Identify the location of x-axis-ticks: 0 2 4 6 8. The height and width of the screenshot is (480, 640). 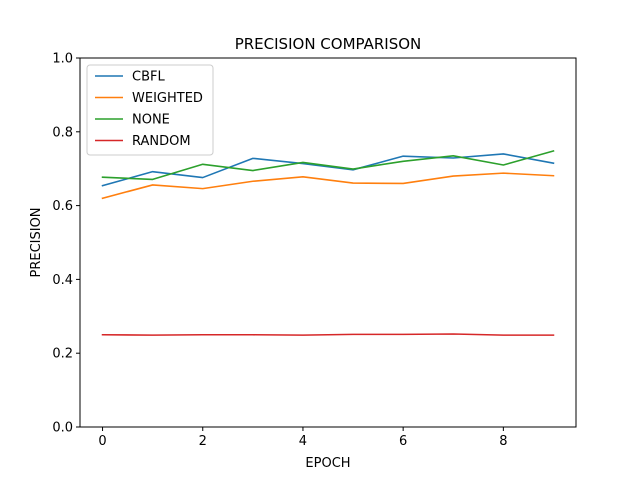
(302, 438).